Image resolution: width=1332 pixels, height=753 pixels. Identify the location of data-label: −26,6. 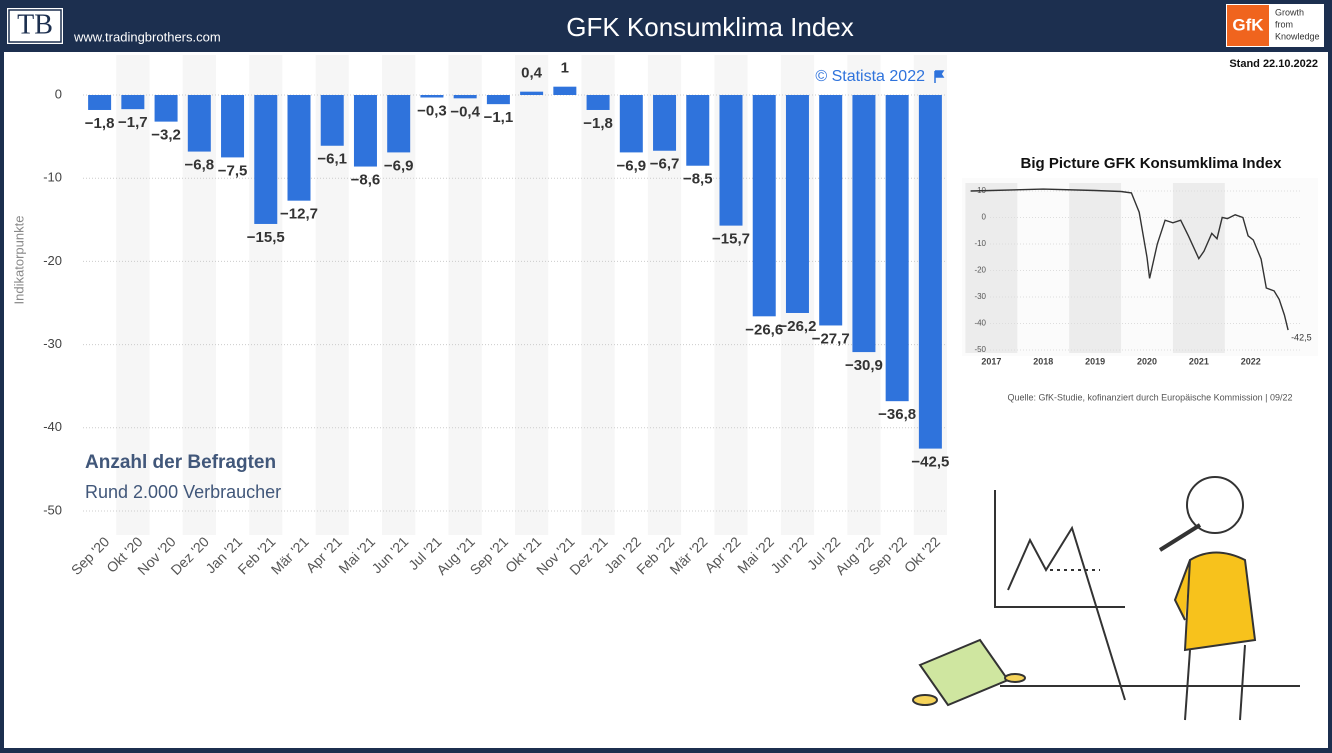
(764, 329).